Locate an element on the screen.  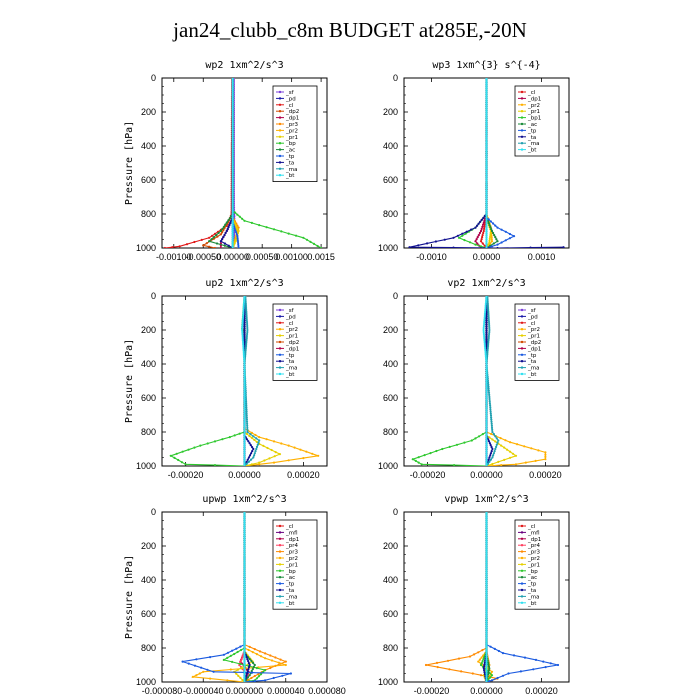
data-point_bp1 is located at coordinates (475, 244).